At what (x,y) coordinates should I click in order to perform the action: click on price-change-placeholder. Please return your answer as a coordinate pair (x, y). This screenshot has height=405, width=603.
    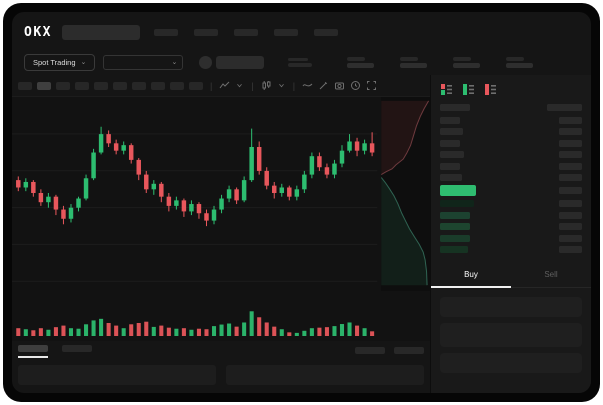
    Looking at the image, I should click on (300, 62).